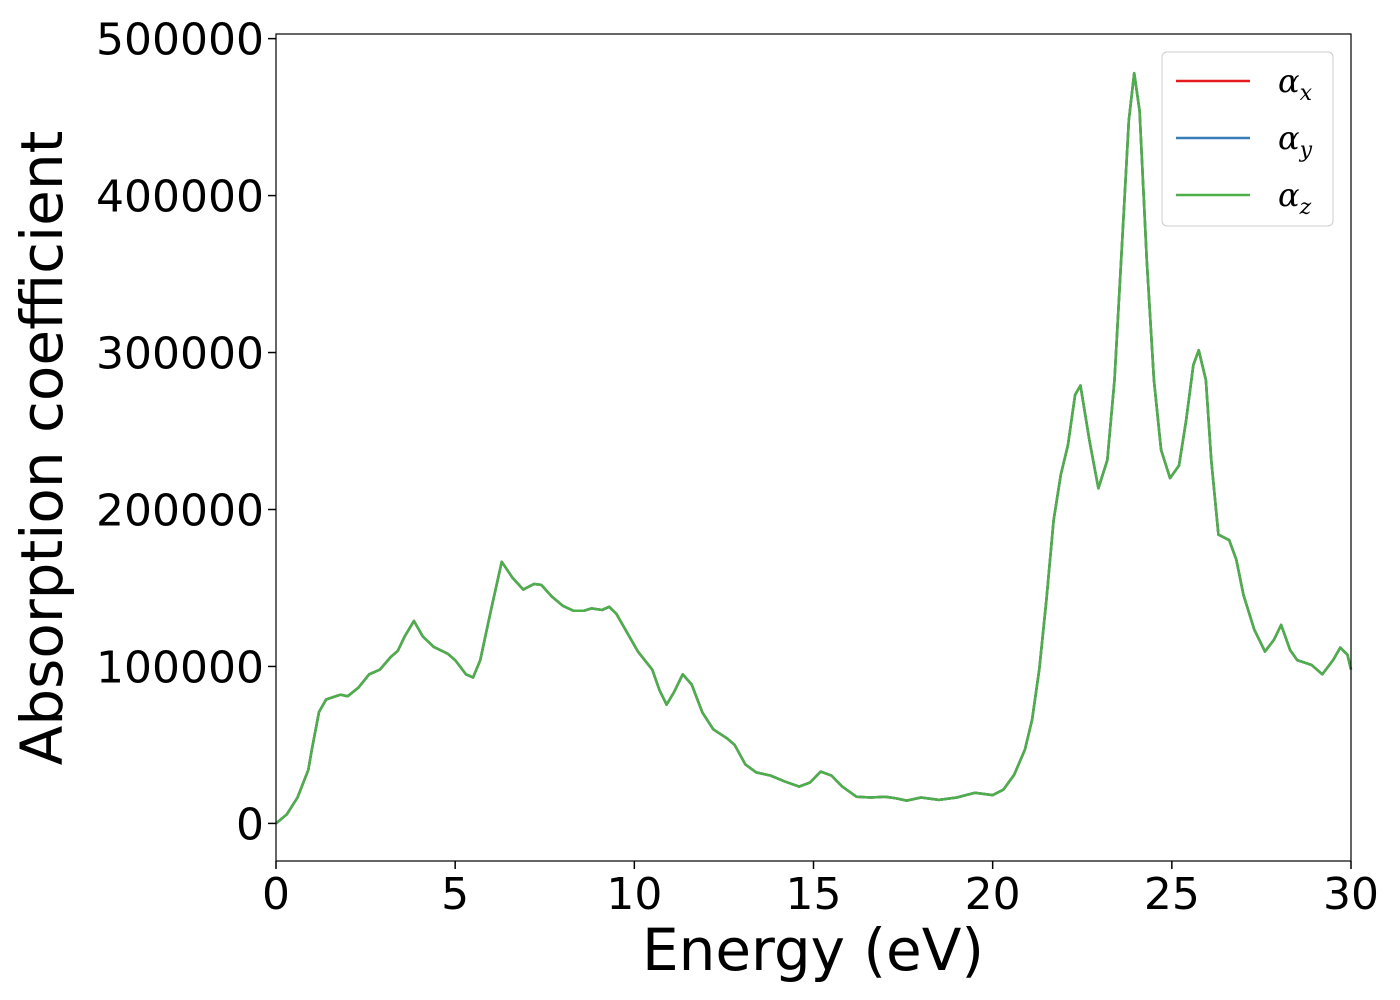  Describe the element at coordinates (634, 894) in the screenshot. I see `x-tick-label: 10` at that location.